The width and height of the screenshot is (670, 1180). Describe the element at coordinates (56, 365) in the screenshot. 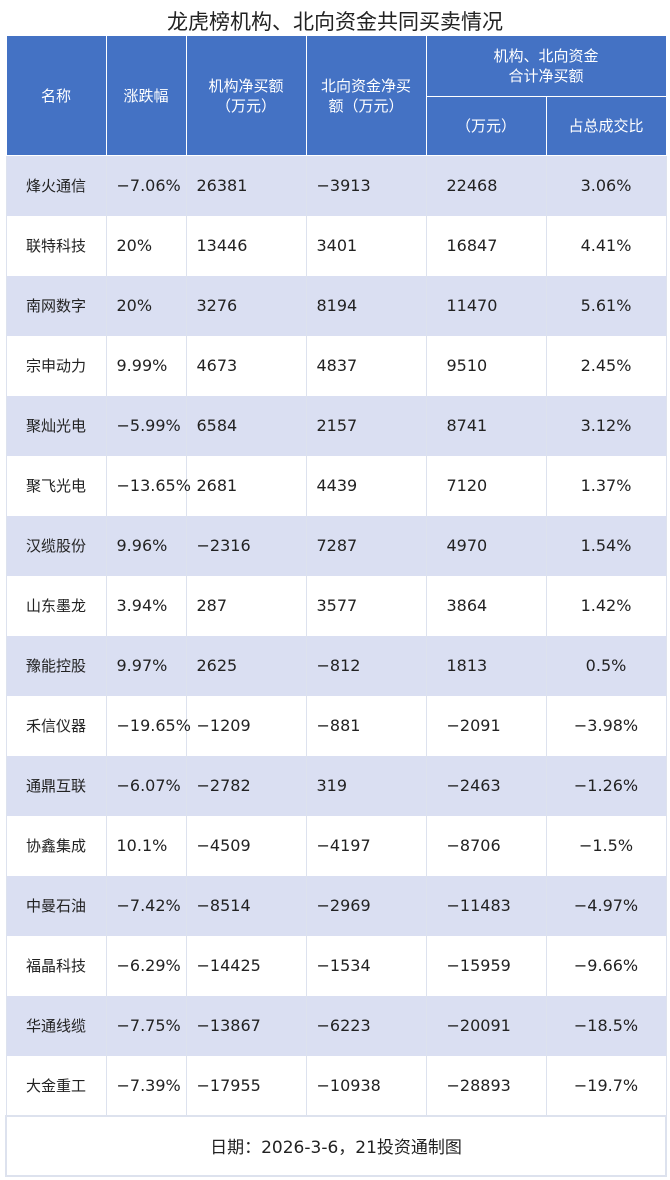

I see `stock-name: 宗申动力` at that location.